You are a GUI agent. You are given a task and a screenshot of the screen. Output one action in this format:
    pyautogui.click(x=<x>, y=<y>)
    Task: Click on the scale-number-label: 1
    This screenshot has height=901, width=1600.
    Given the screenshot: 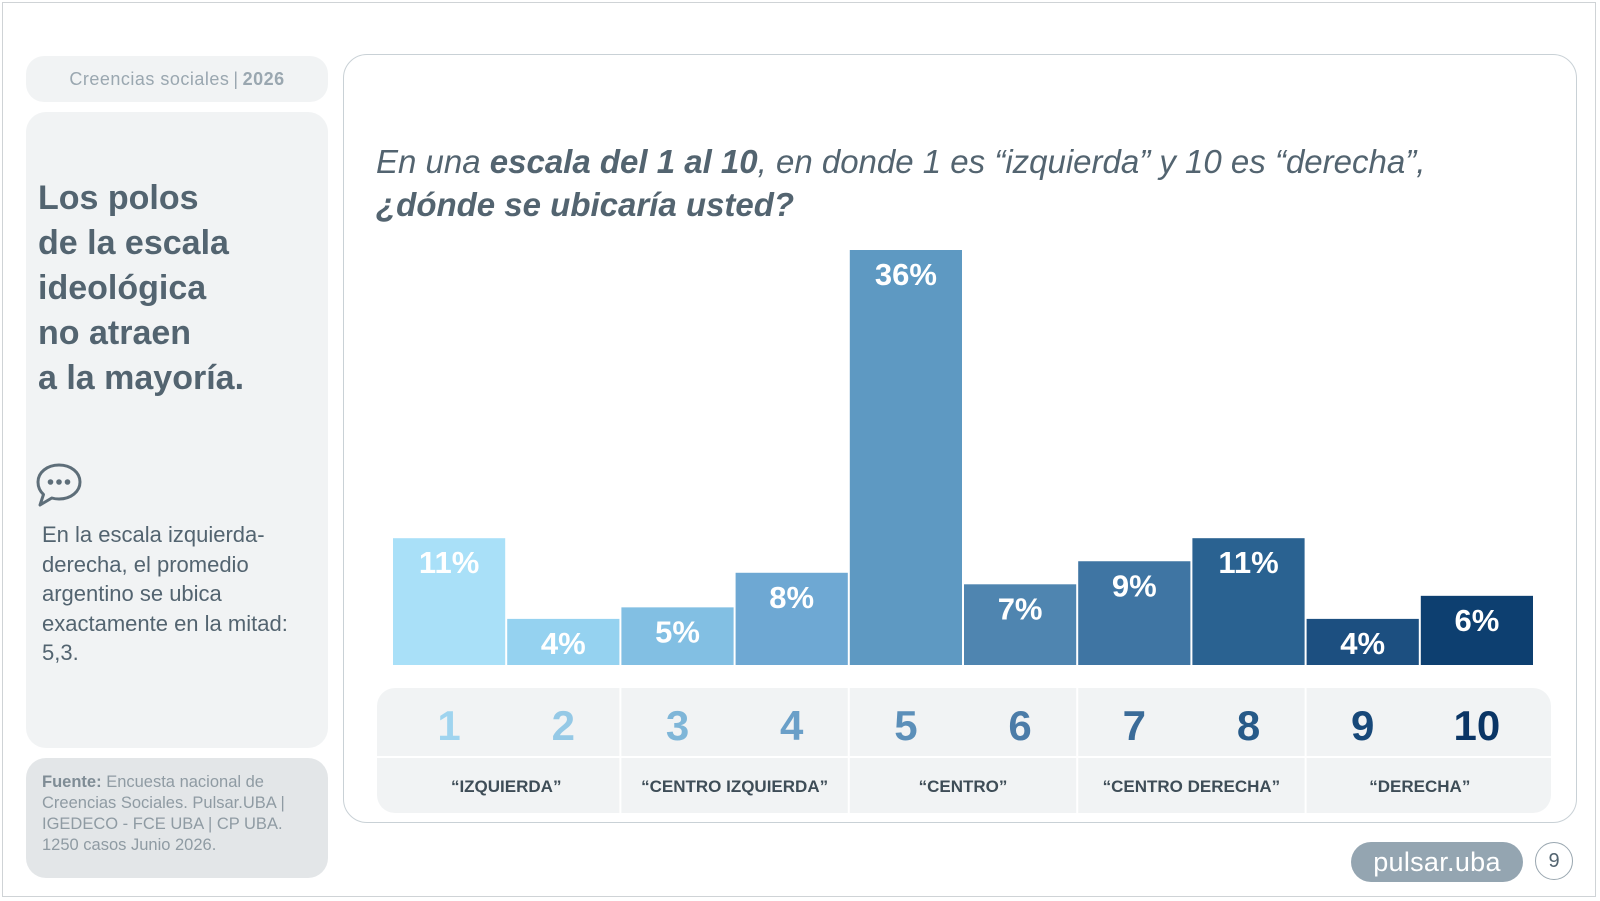 What is the action you would take?
    pyautogui.click(x=448, y=725)
    